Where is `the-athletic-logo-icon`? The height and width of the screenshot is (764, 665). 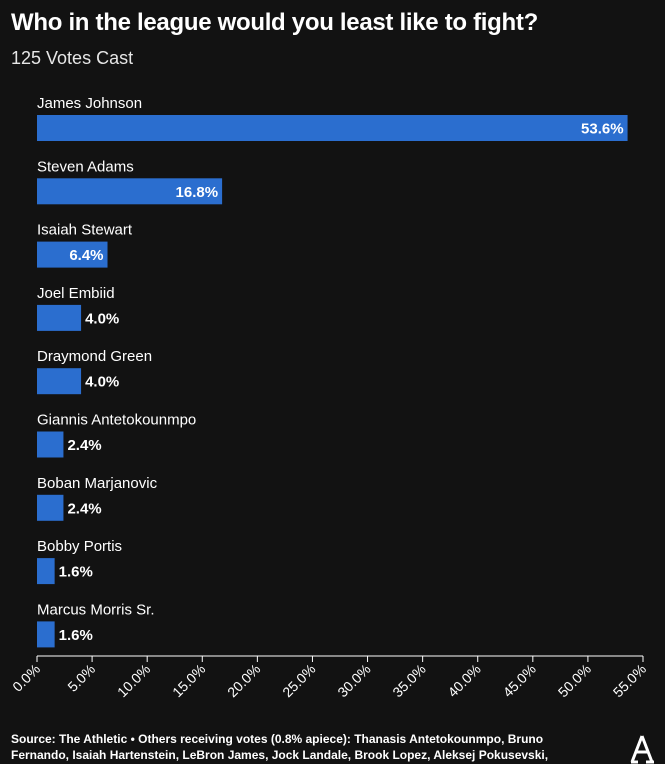
the-athletic-logo-icon is located at coordinates (642, 749).